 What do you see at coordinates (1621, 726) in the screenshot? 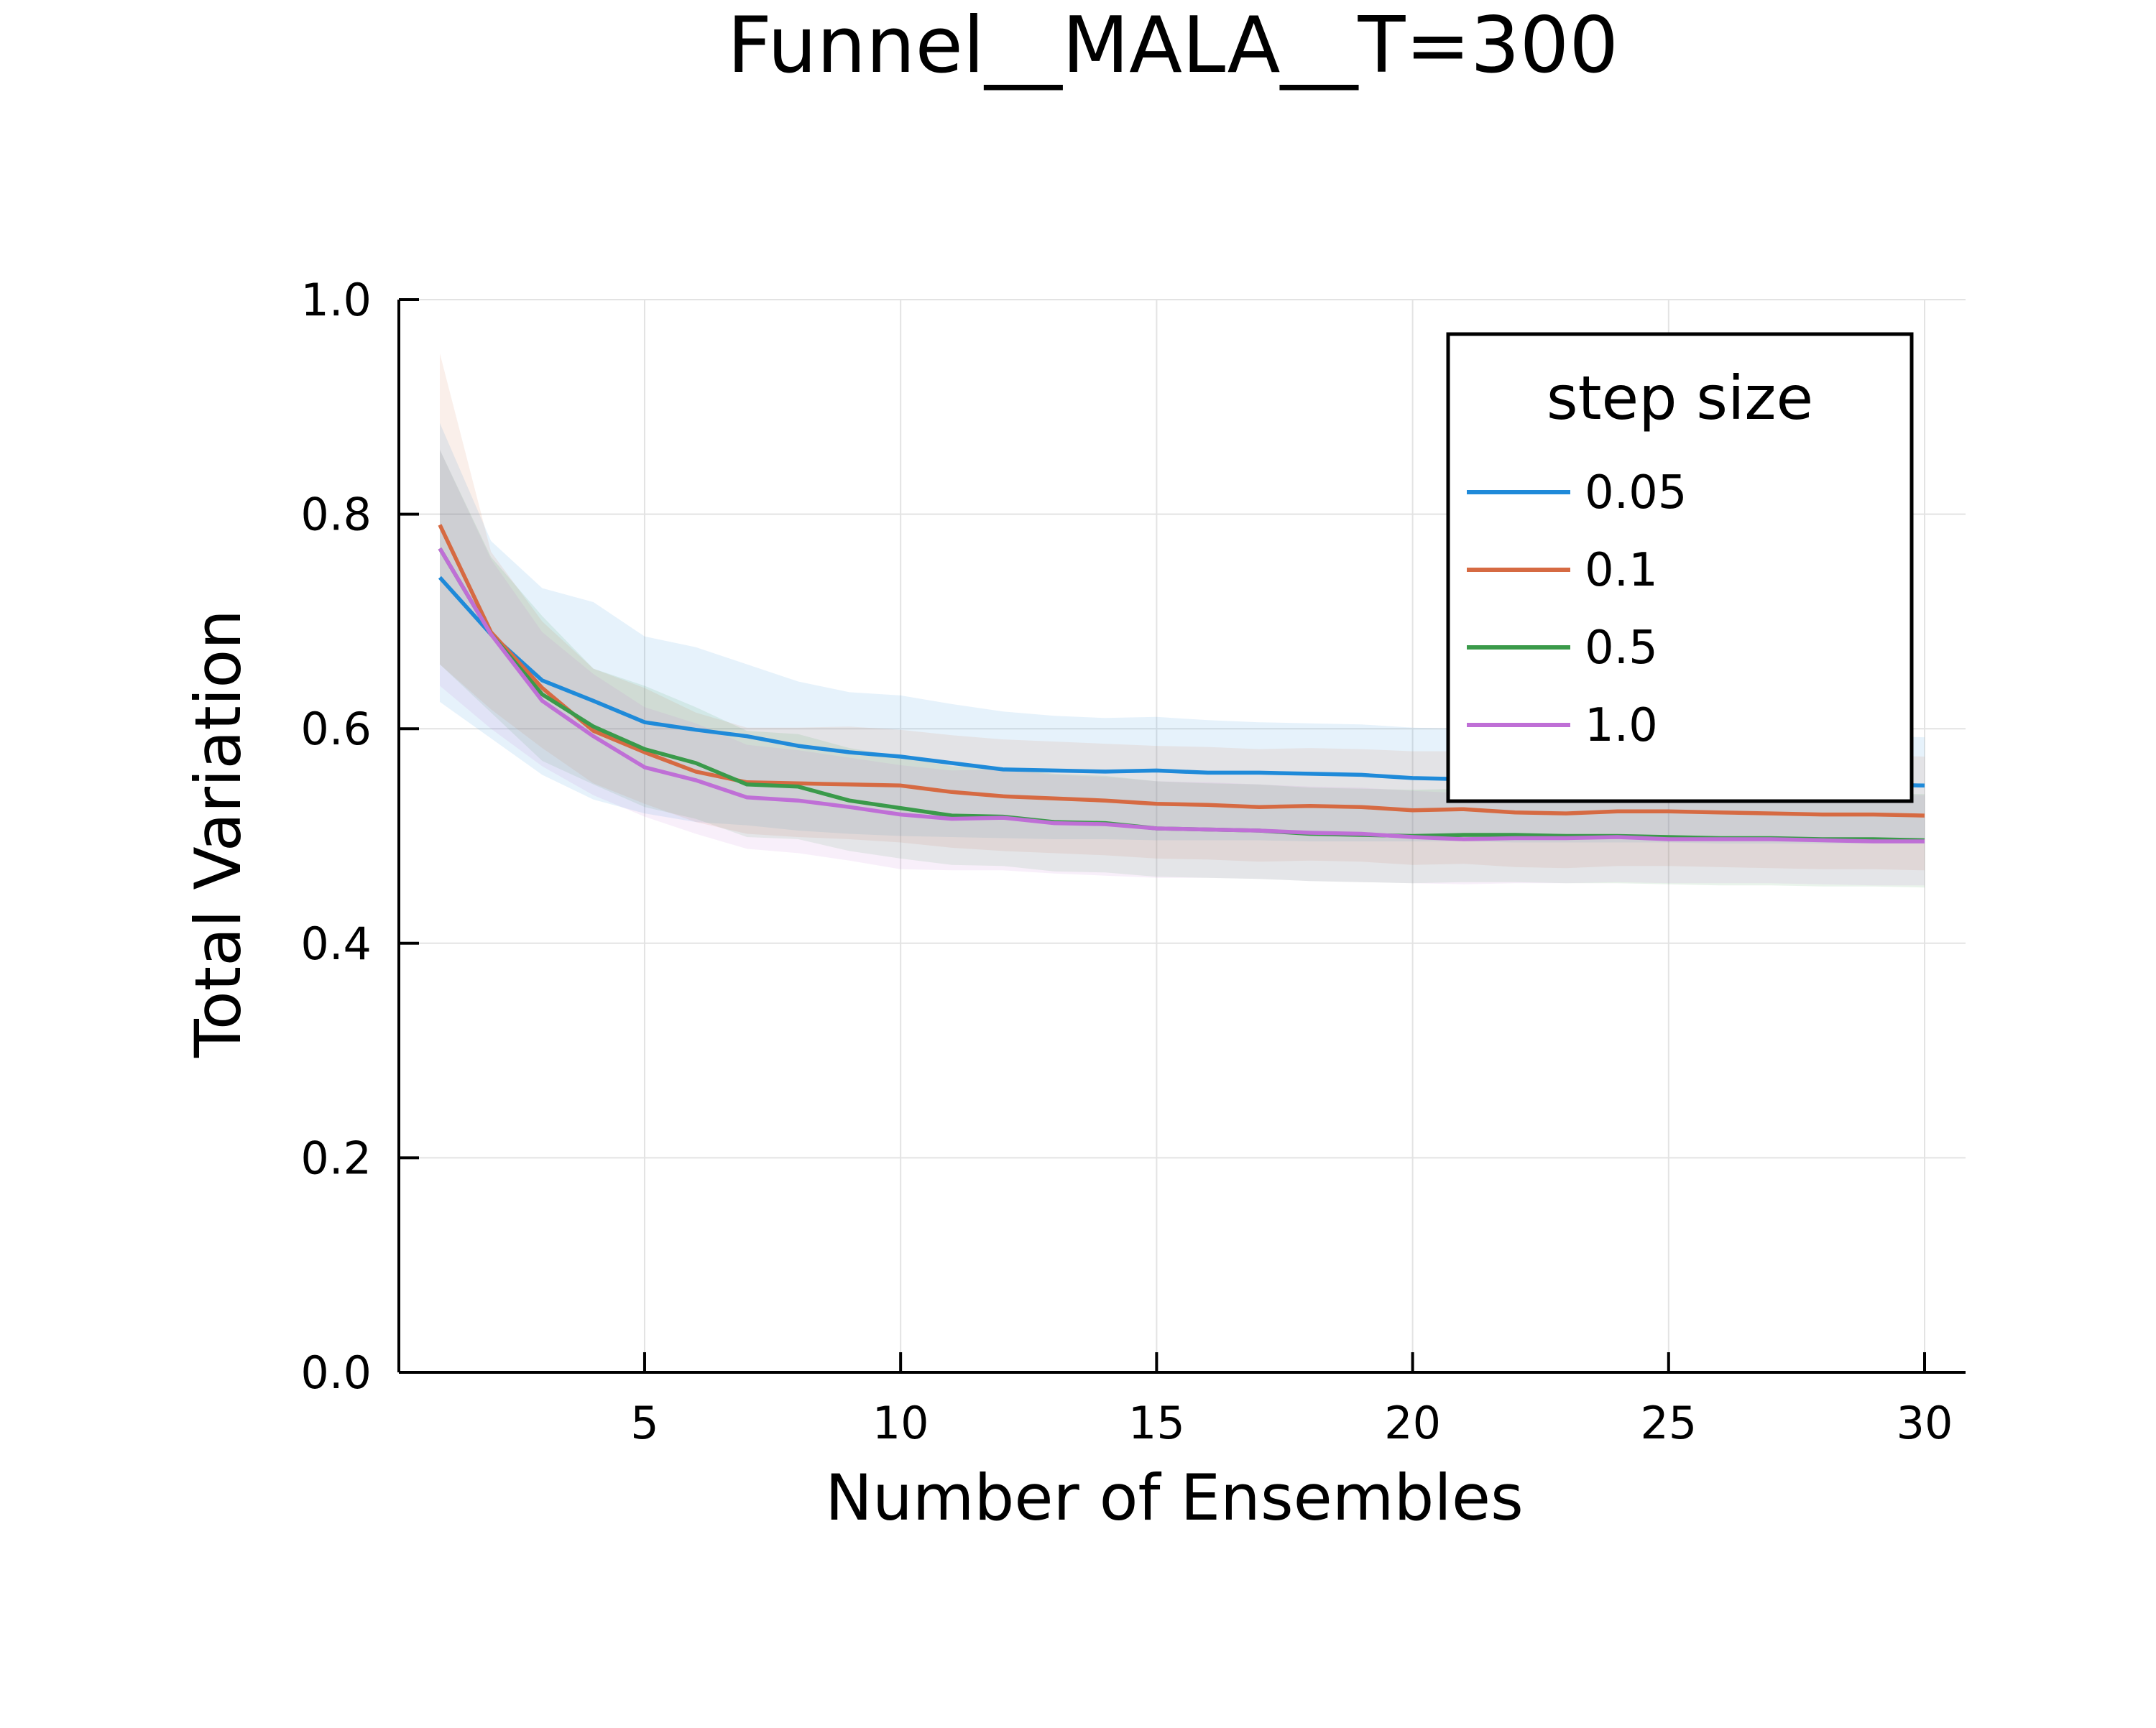
I see `legend-label-1_0: 1.0` at bounding box center [1621, 726].